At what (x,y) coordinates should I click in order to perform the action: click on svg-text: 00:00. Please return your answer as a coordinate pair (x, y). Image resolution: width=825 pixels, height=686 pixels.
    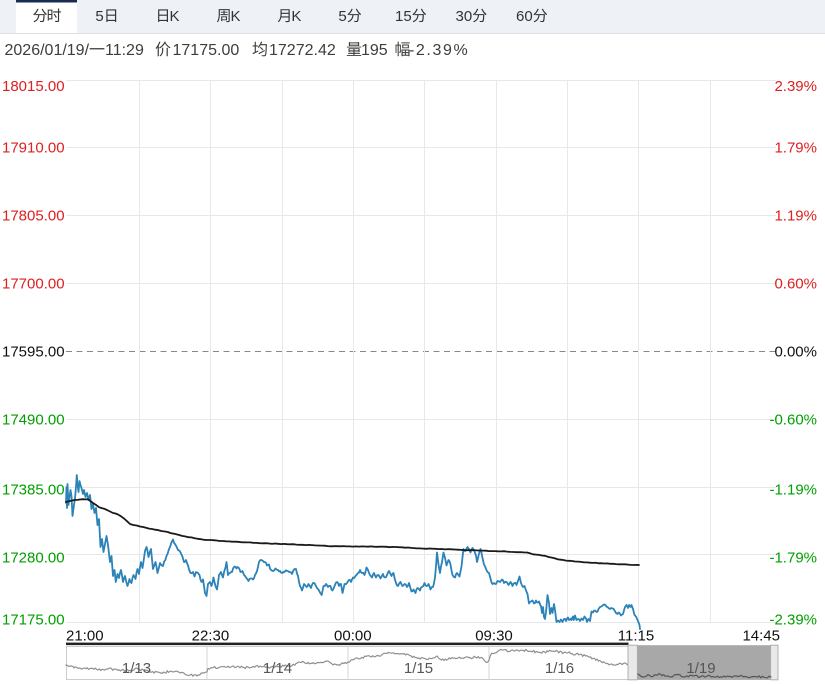
    Looking at the image, I should click on (353, 636).